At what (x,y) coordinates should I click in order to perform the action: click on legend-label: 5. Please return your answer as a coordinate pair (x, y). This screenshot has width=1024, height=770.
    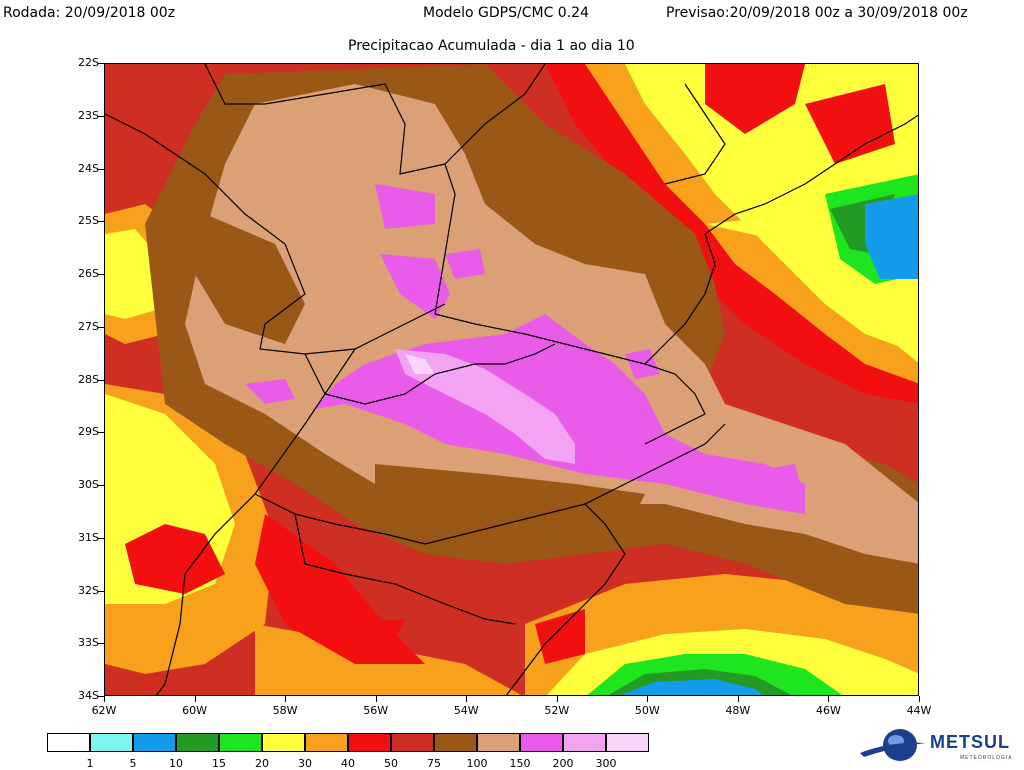
    Looking at the image, I should click on (133, 763).